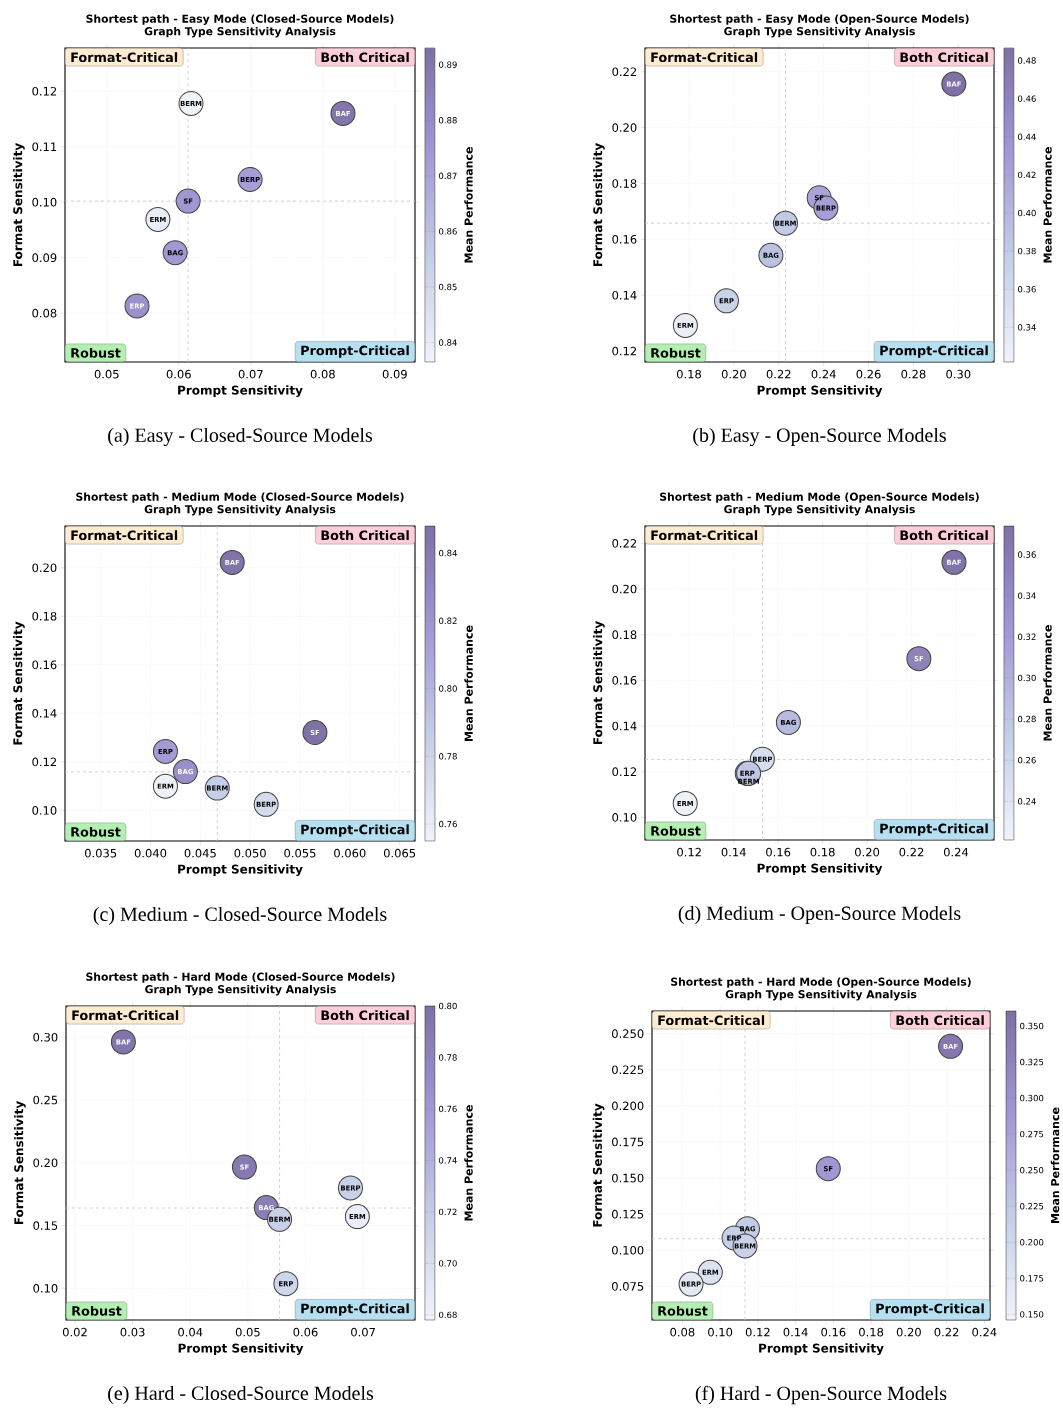 This screenshot has height=1410, width=1063. I want to click on y-tick-label: 0.25, so click(45, 1100).